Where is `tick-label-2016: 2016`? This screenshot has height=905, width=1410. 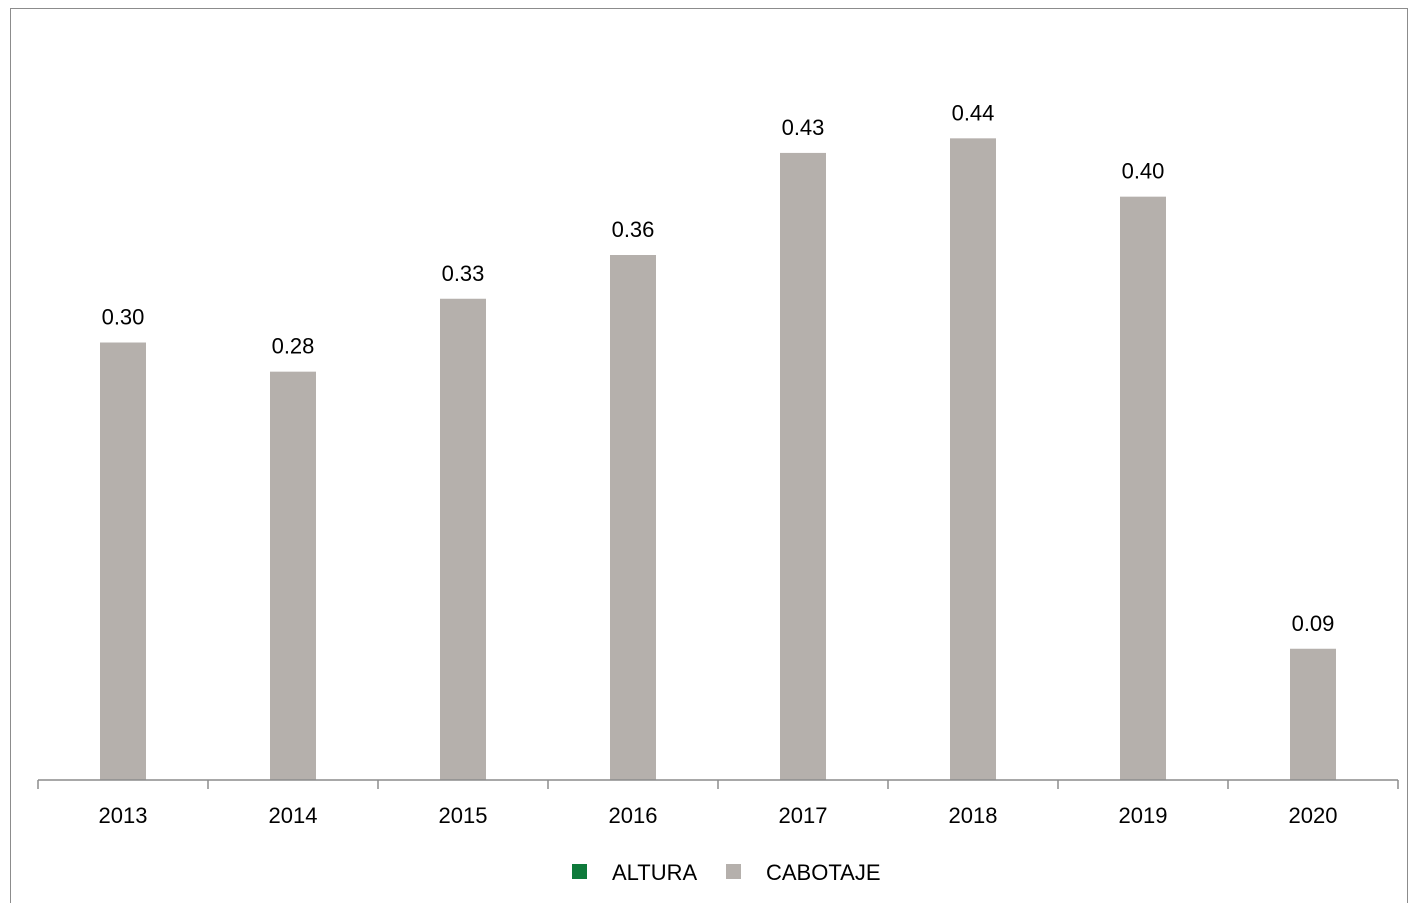
tick-label-2016: 2016 is located at coordinates (633, 815).